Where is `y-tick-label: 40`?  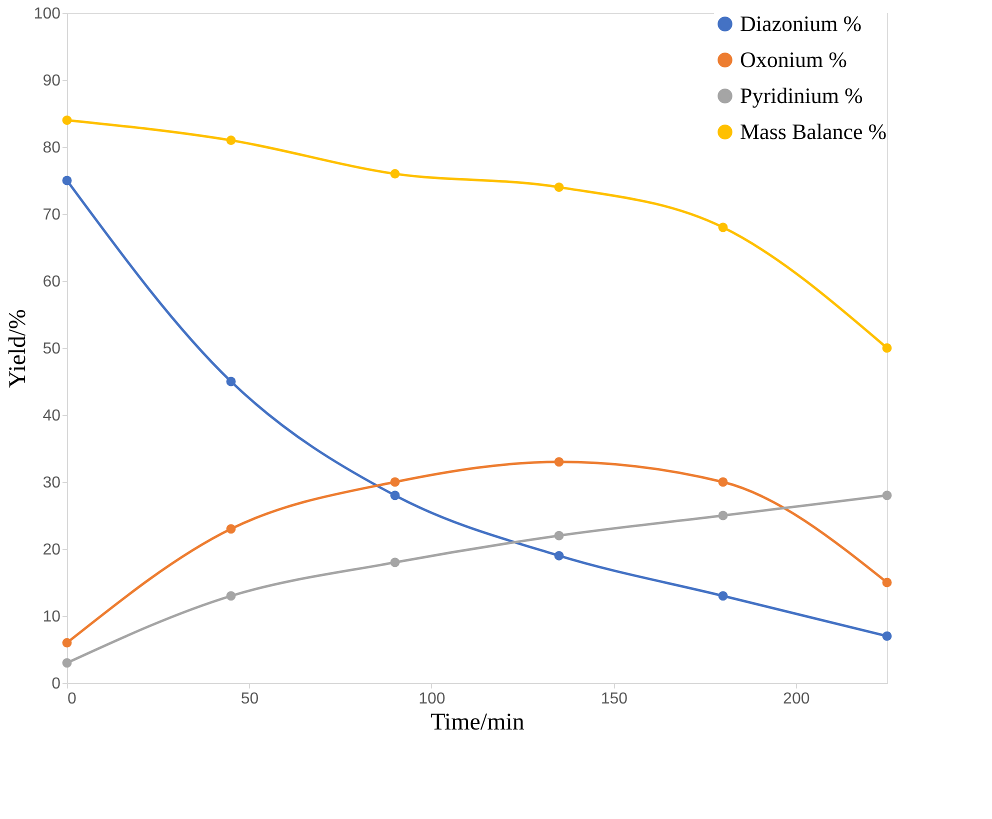 y-tick-label: 40 is located at coordinates (51, 416).